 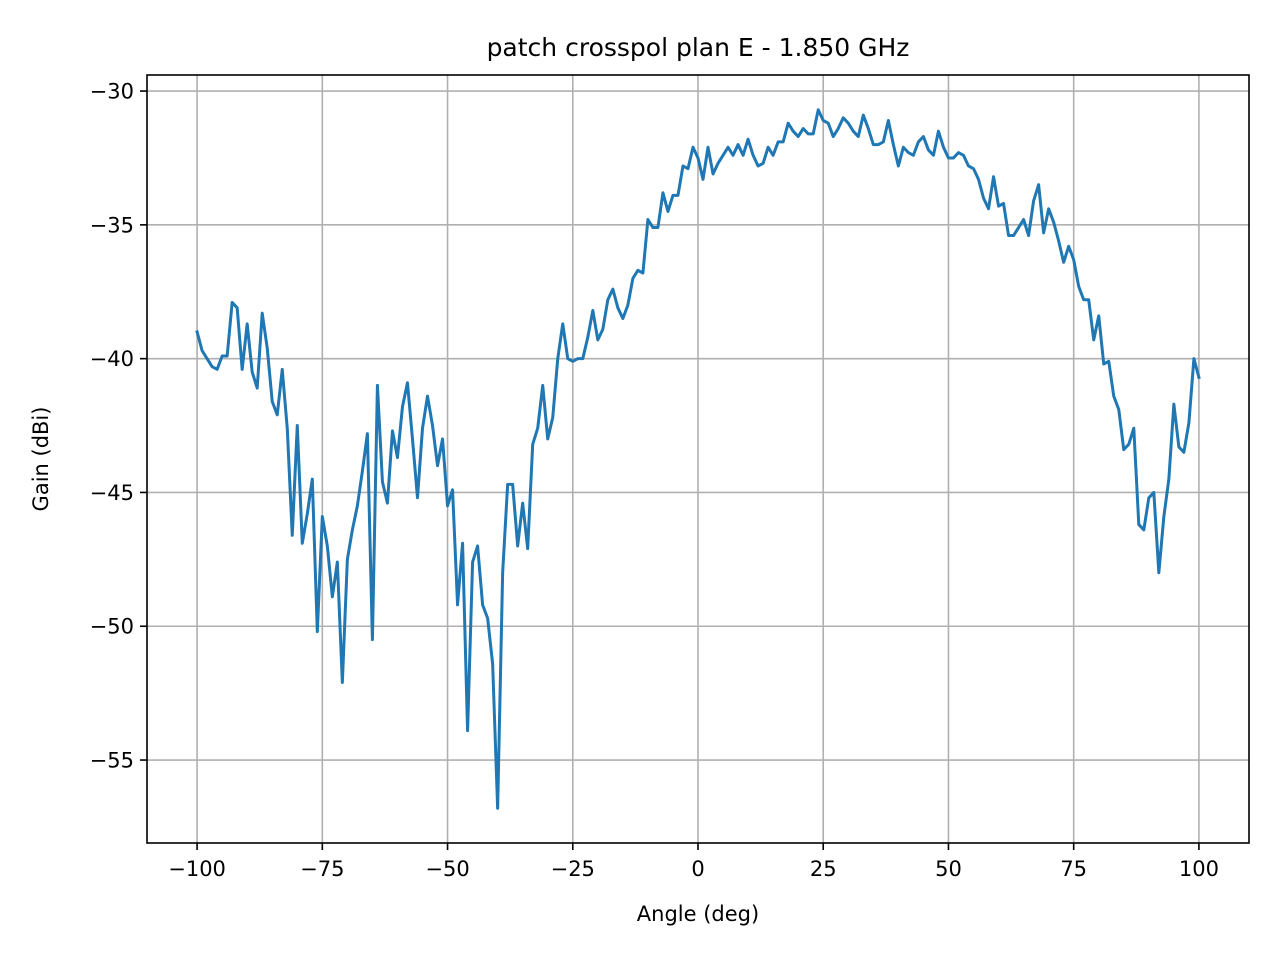 I want to click on x-tick-label: −25, so click(x=573, y=869).